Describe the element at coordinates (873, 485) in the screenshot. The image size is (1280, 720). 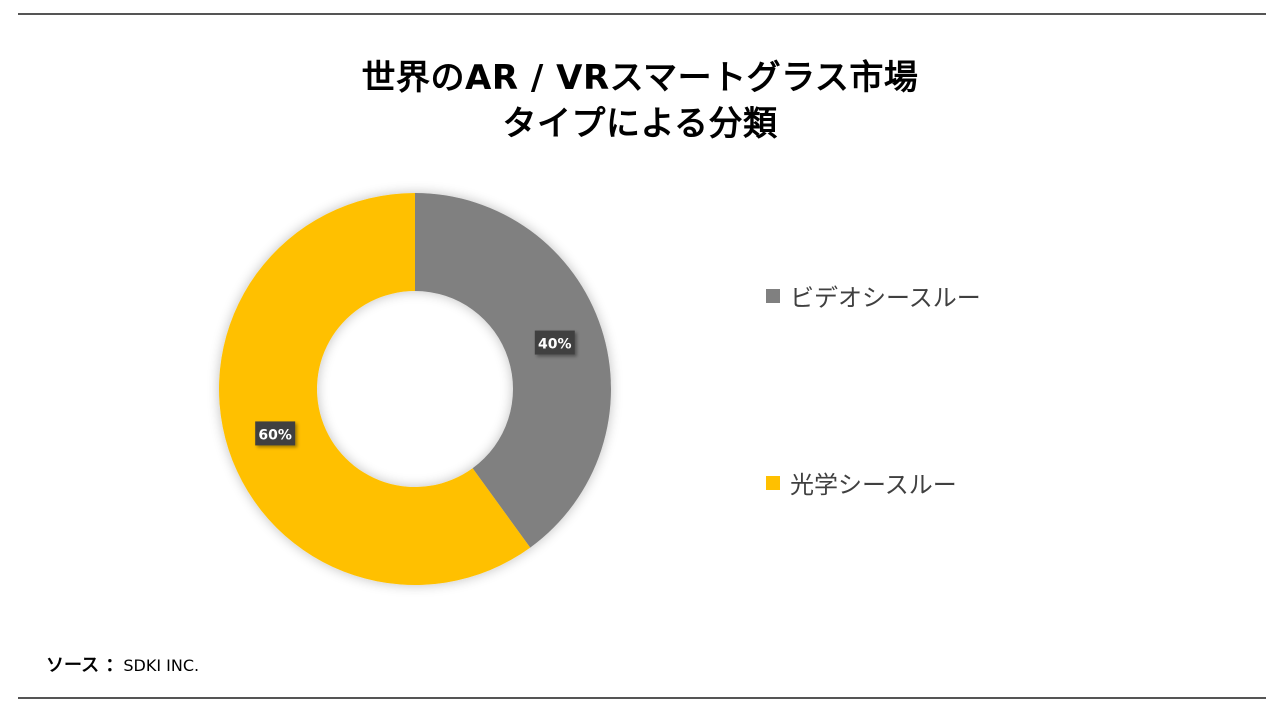
I see `legend-label-optical: 光学シースルー` at that location.